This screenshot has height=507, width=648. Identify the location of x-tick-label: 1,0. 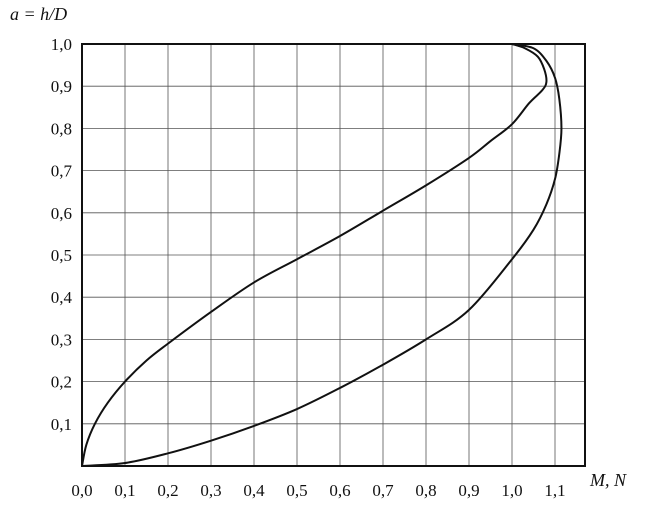
(511, 490).